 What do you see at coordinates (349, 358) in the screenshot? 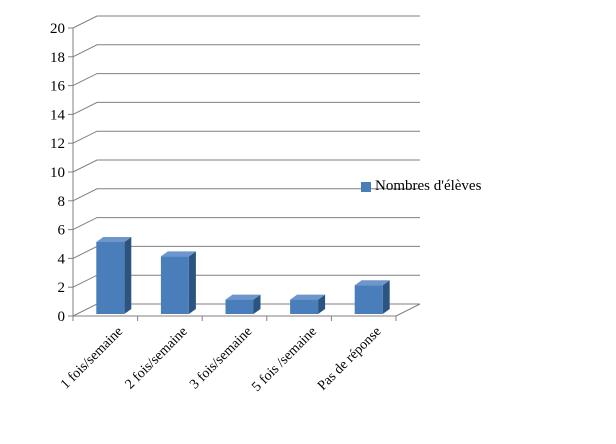
I see `x-tick-label: Pas de réponse` at bounding box center [349, 358].